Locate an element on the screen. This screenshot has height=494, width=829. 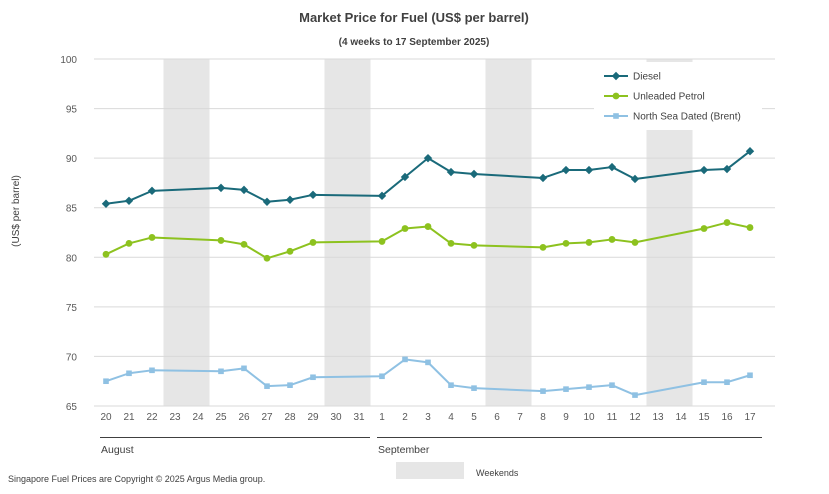
y-tick-label: 90 is located at coordinates (72, 159).